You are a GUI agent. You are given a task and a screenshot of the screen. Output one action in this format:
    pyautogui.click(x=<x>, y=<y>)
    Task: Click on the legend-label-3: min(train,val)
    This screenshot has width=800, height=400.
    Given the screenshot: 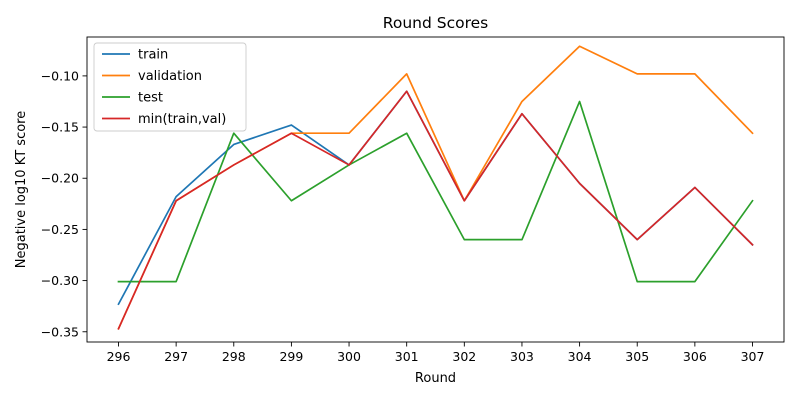 What is the action you would take?
    pyautogui.click(x=182, y=119)
    